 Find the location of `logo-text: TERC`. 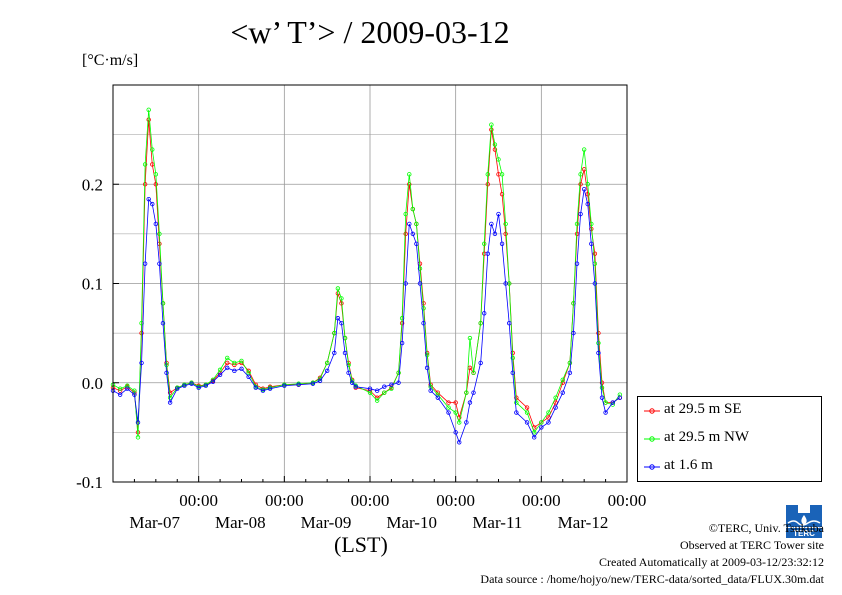

logo-text: TERC is located at coordinates (804, 533).